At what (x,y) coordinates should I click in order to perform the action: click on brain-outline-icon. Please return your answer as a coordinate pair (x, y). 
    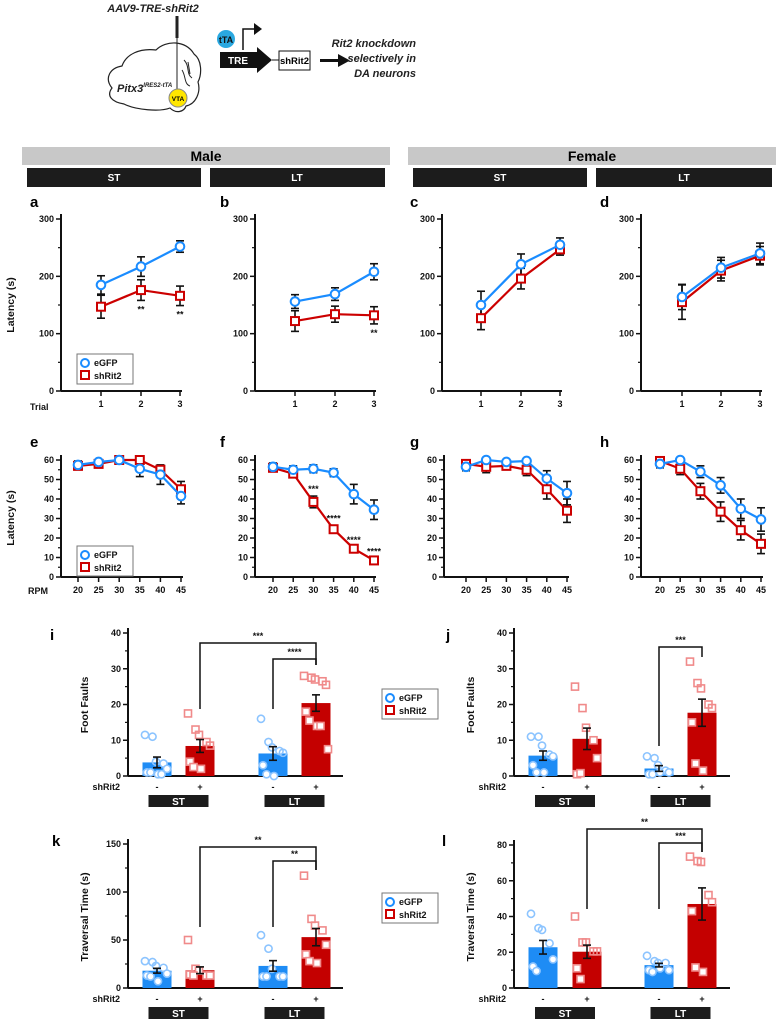
    Looking at the image, I should click on (154, 77).